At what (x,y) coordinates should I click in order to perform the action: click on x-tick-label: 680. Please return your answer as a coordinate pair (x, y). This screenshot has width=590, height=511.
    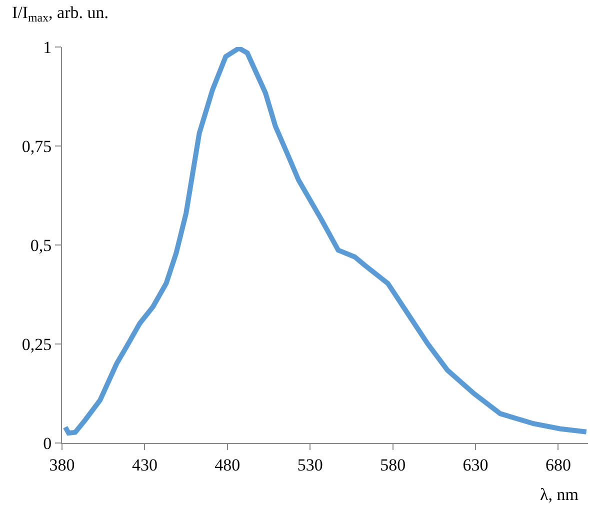
    Looking at the image, I should click on (558, 464).